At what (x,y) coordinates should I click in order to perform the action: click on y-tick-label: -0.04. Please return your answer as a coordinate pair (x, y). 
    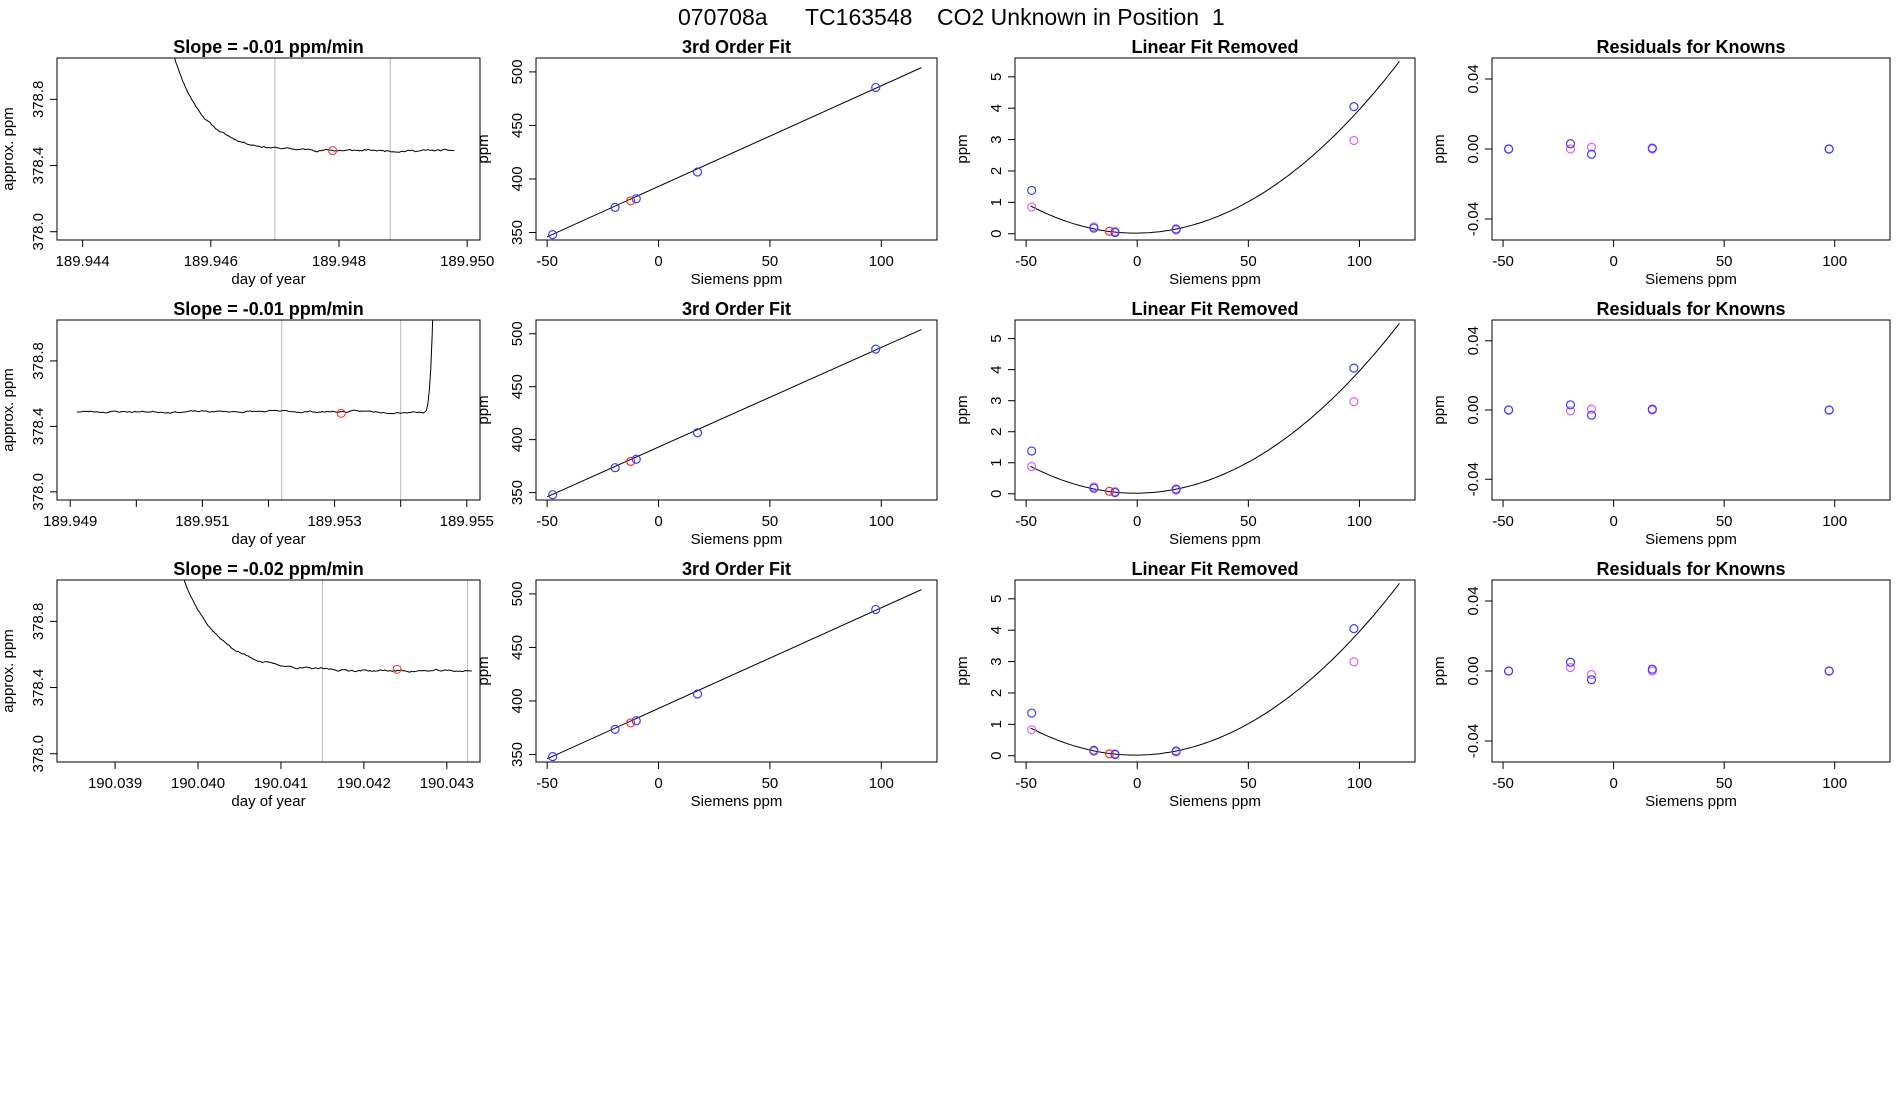
    Looking at the image, I should click on (1473, 479).